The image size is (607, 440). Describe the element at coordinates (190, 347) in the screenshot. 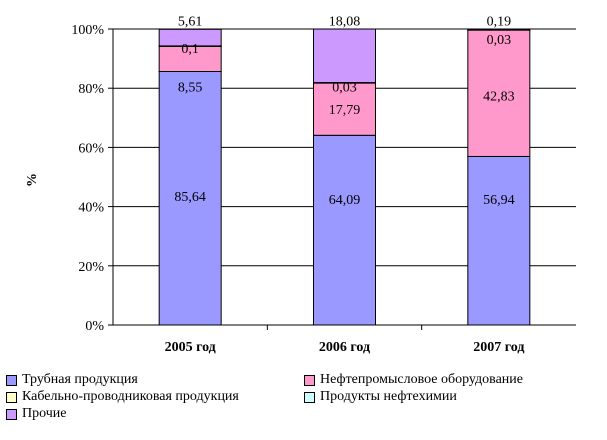

I see `x-category-label: 2005 год` at that location.